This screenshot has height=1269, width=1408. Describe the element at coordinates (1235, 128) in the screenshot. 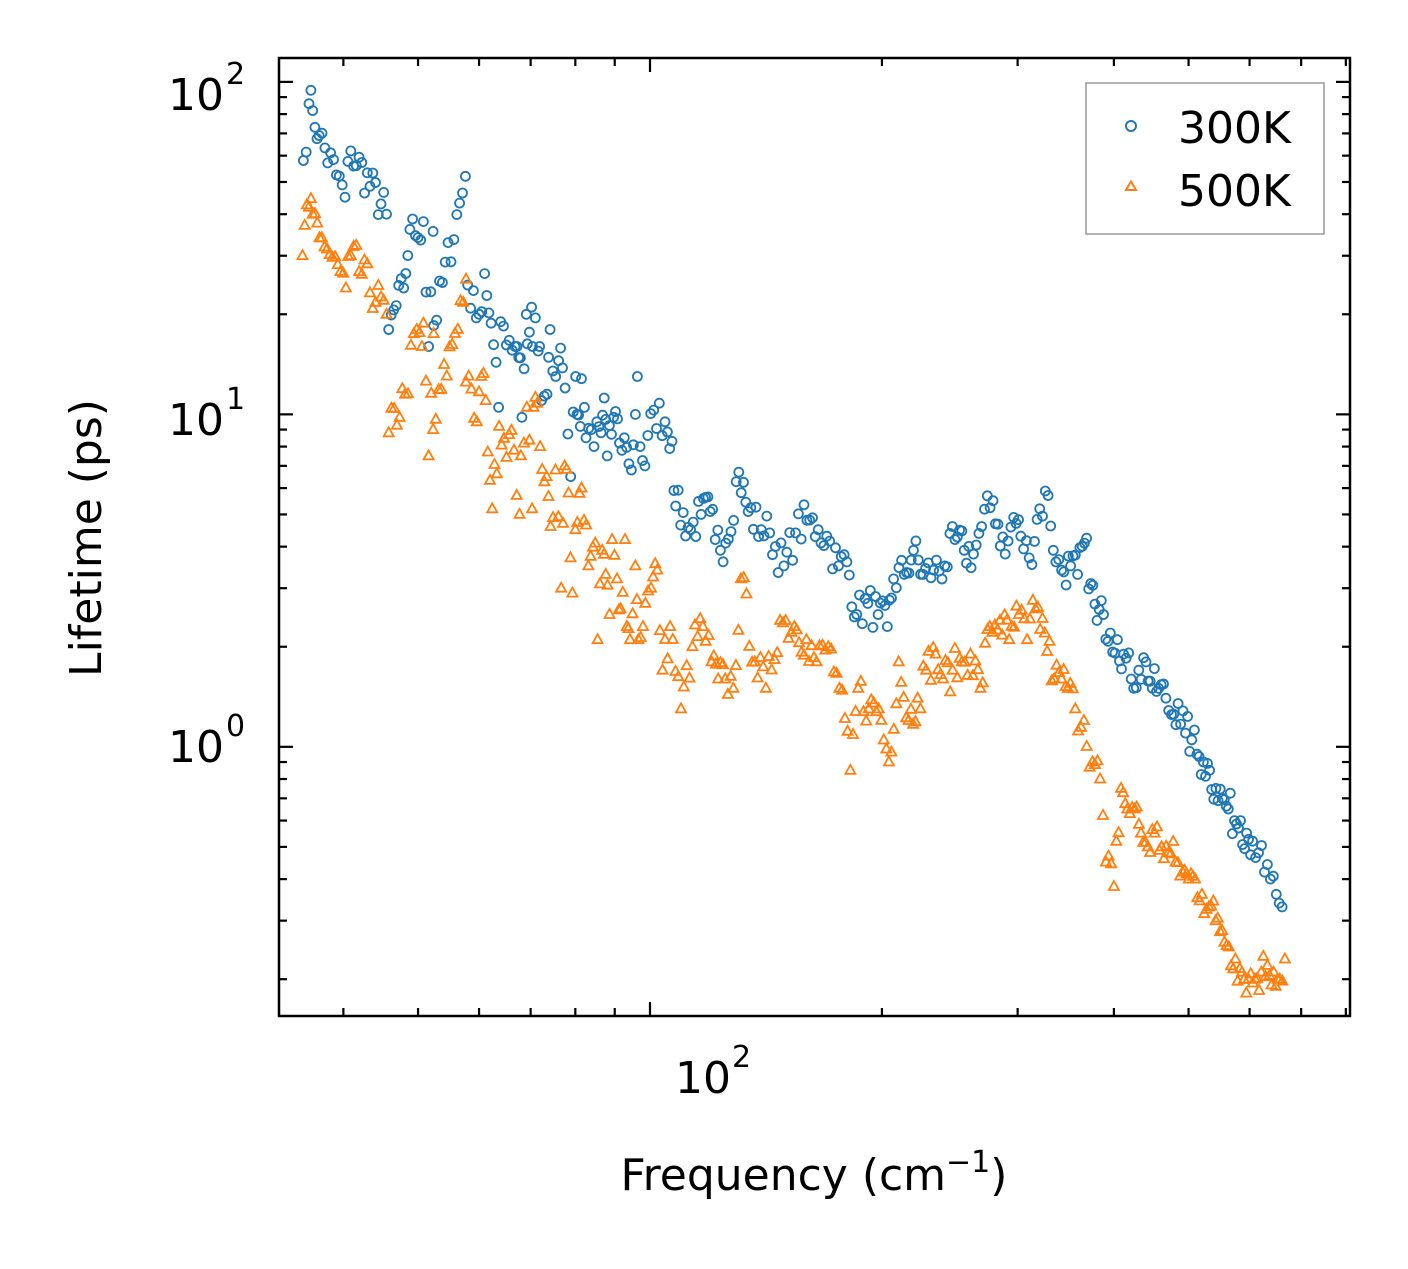

I see `legend-label-300k: 300K` at that location.